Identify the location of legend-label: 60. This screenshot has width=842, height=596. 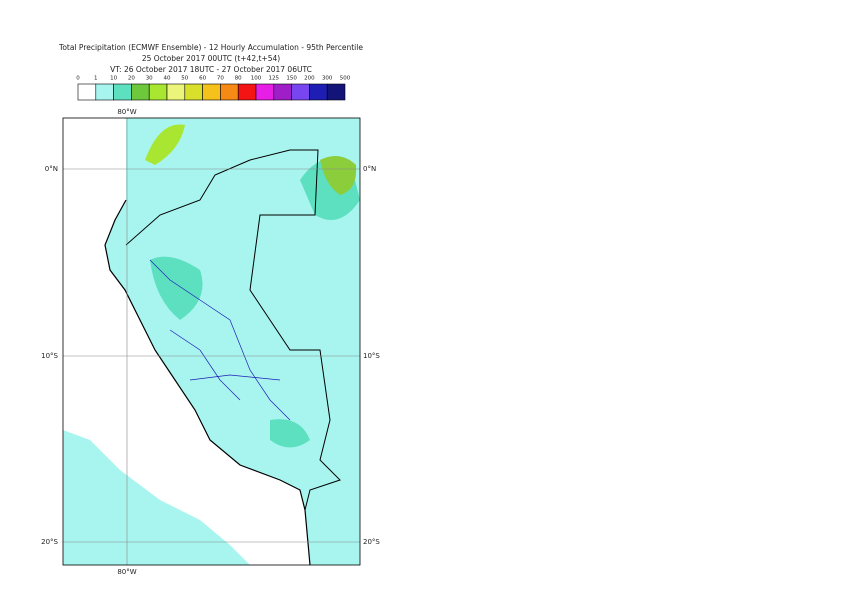
(202, 79).